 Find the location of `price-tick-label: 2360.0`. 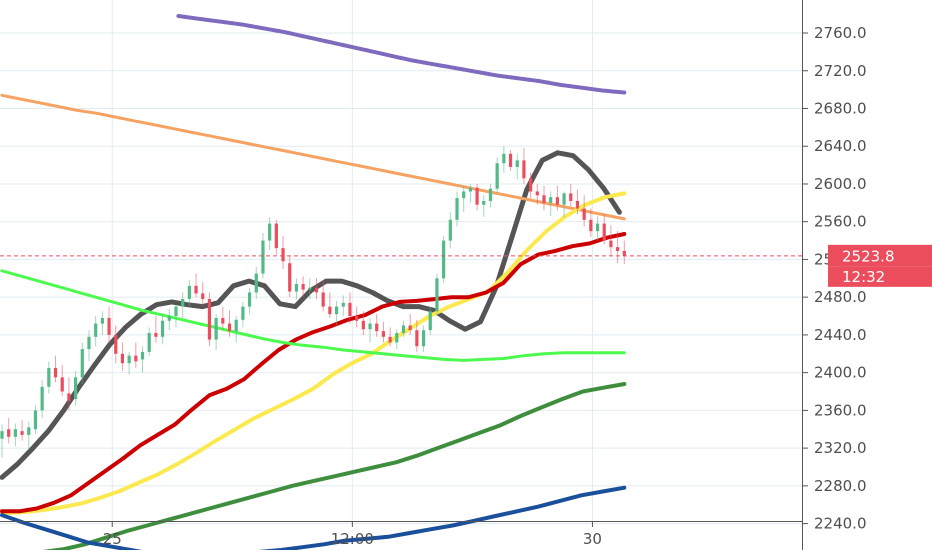

price-tick-label: 2360.0 is located at coordinates (840, 410).